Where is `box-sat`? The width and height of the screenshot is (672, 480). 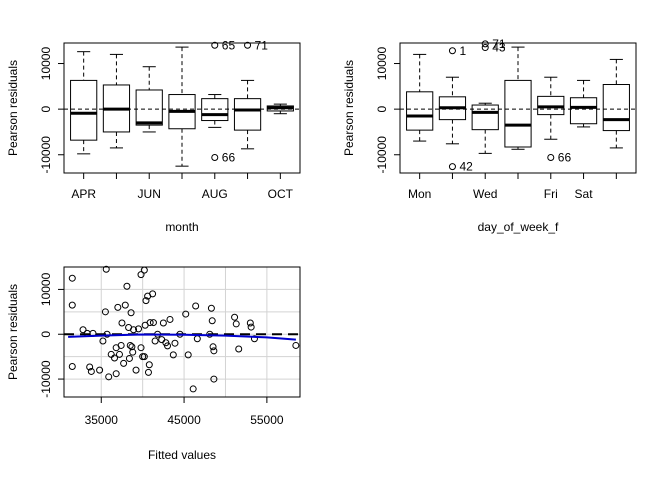
box-sat is located at coordinates (583, 103).